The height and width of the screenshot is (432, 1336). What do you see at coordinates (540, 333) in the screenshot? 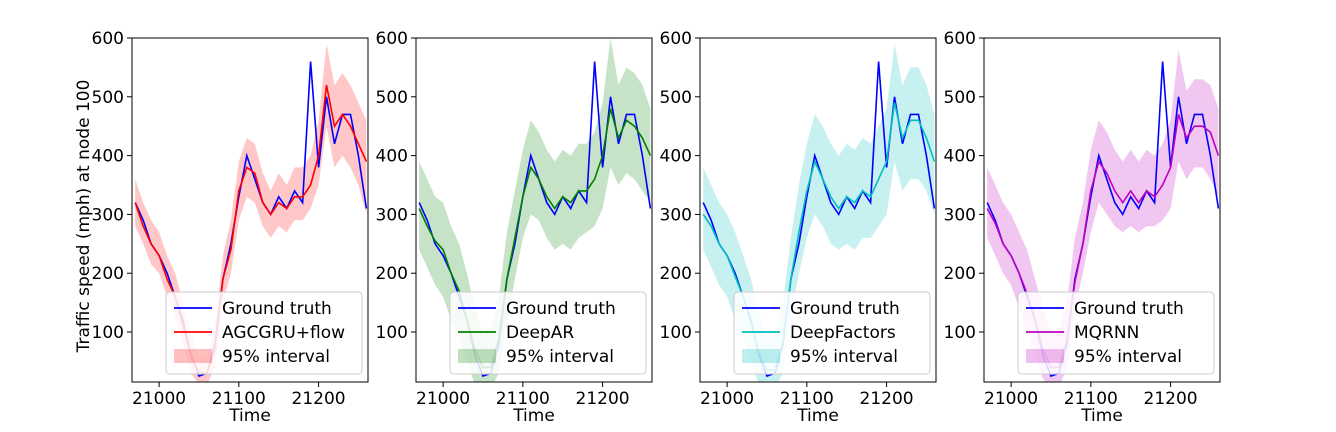
I see `legend-label: DeepAR` at bounding box center [540, 333].